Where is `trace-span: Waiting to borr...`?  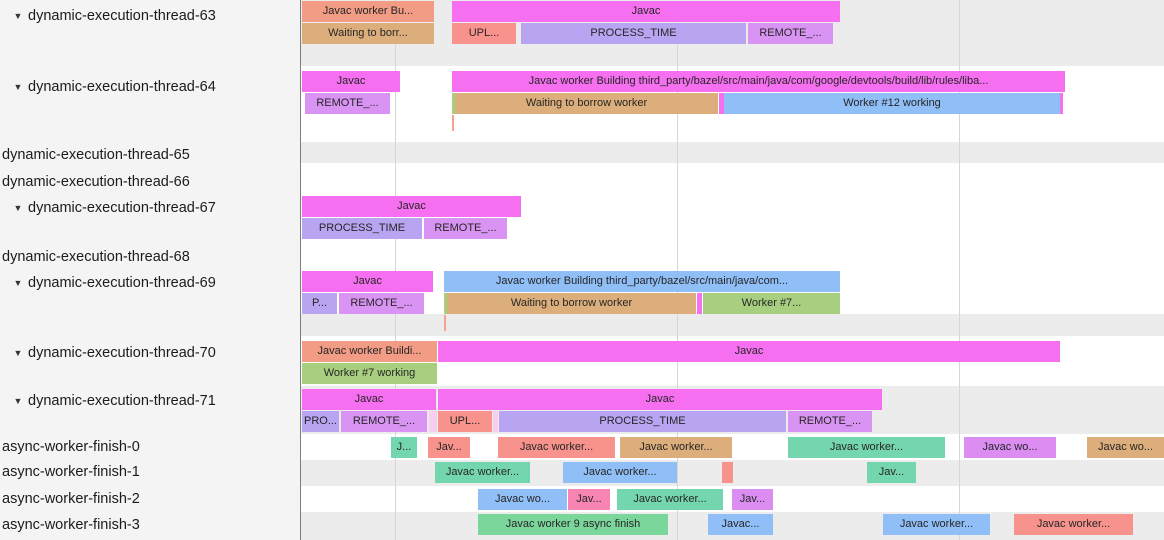
trace-span: Waiting to borr... is located at coordinates (368, 33).